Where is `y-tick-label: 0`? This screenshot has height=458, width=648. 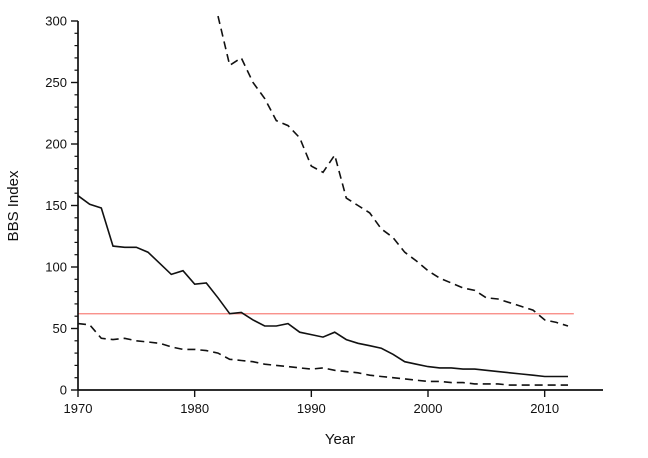 y-tick-label: 0 is located at coordinates (63, 390).